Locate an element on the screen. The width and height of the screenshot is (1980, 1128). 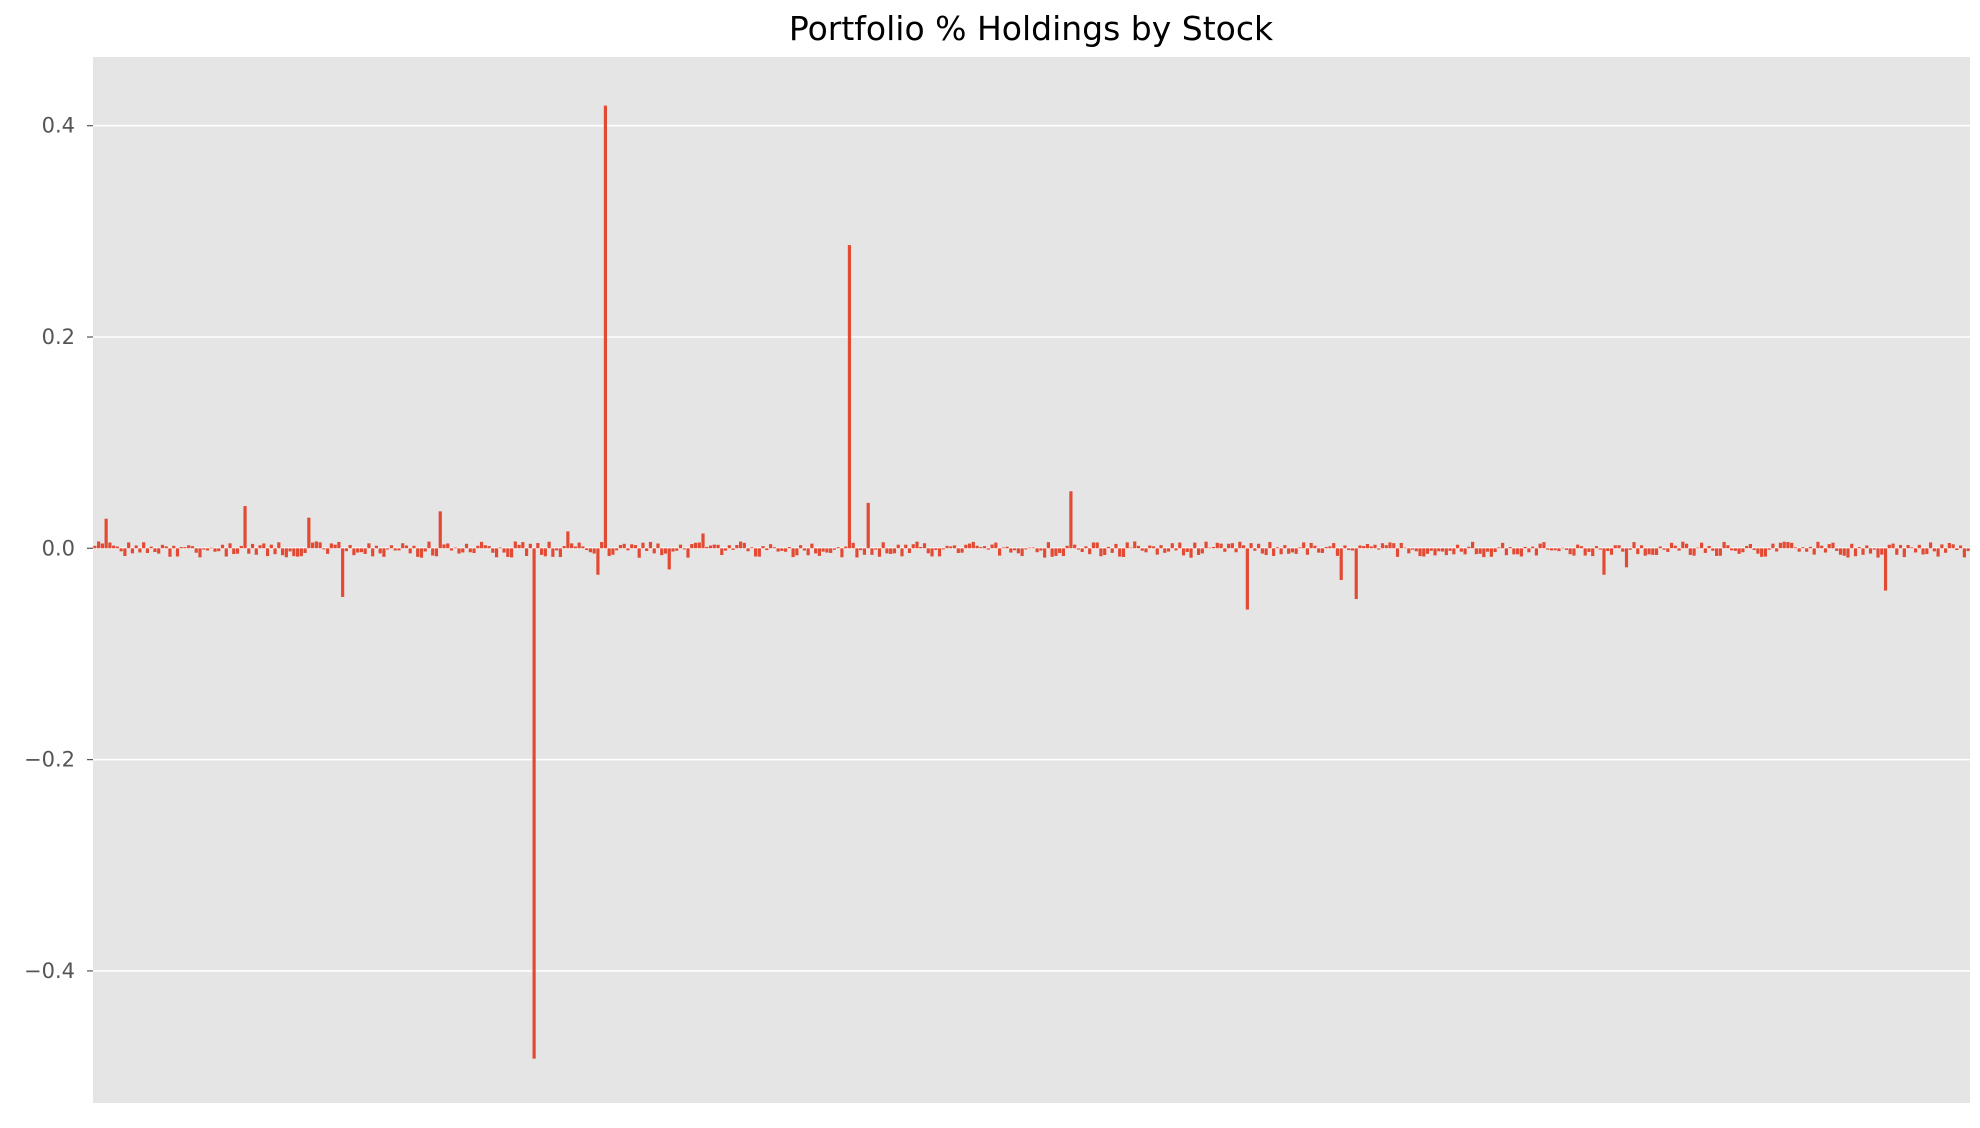
y-axis: 0.4 0.2 0.0 −0.2 −0.4 is located at coordinates (58, 548).